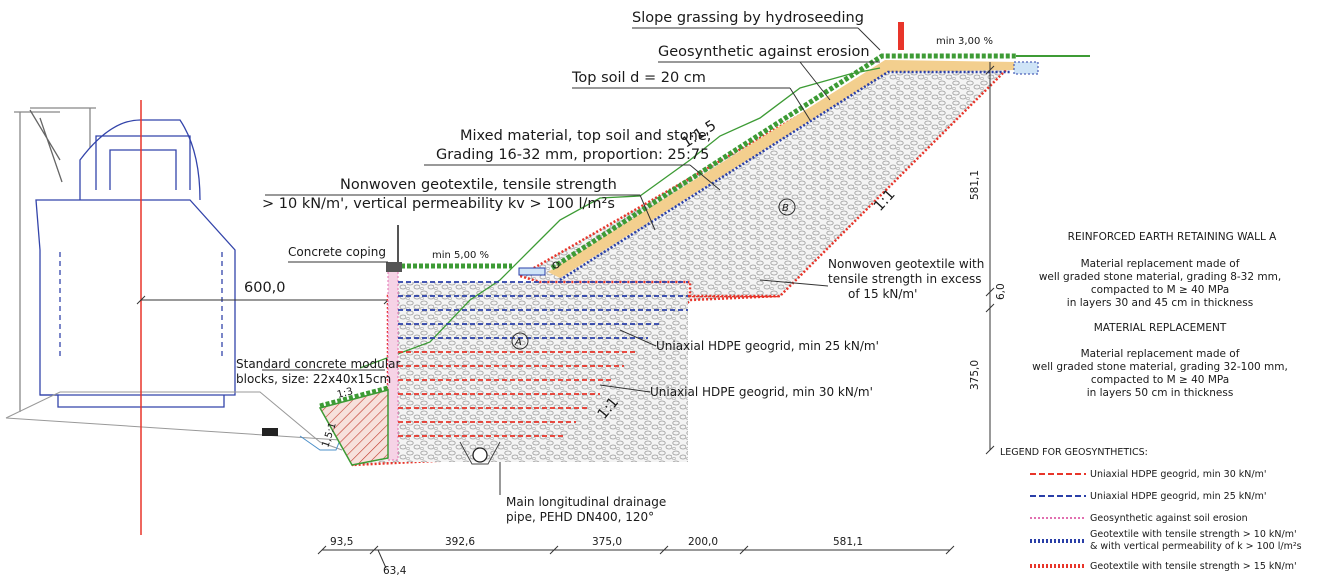 The height and width of the screenshot is (577, 1327). Describe the element at coordinates (124, 260) in the screenshot. I see `railway-structure` at that location.